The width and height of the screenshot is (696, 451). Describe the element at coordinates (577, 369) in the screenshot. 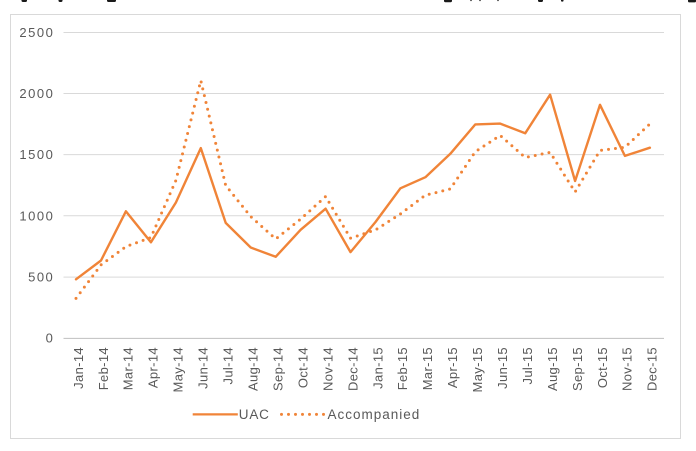

I see `svg-text: Sep-15` at that location.